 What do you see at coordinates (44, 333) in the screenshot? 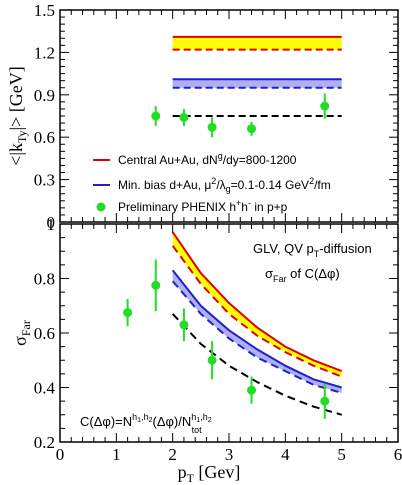
I see `bottom-ytick-label: 0.6` at bounding box center [44, 333].